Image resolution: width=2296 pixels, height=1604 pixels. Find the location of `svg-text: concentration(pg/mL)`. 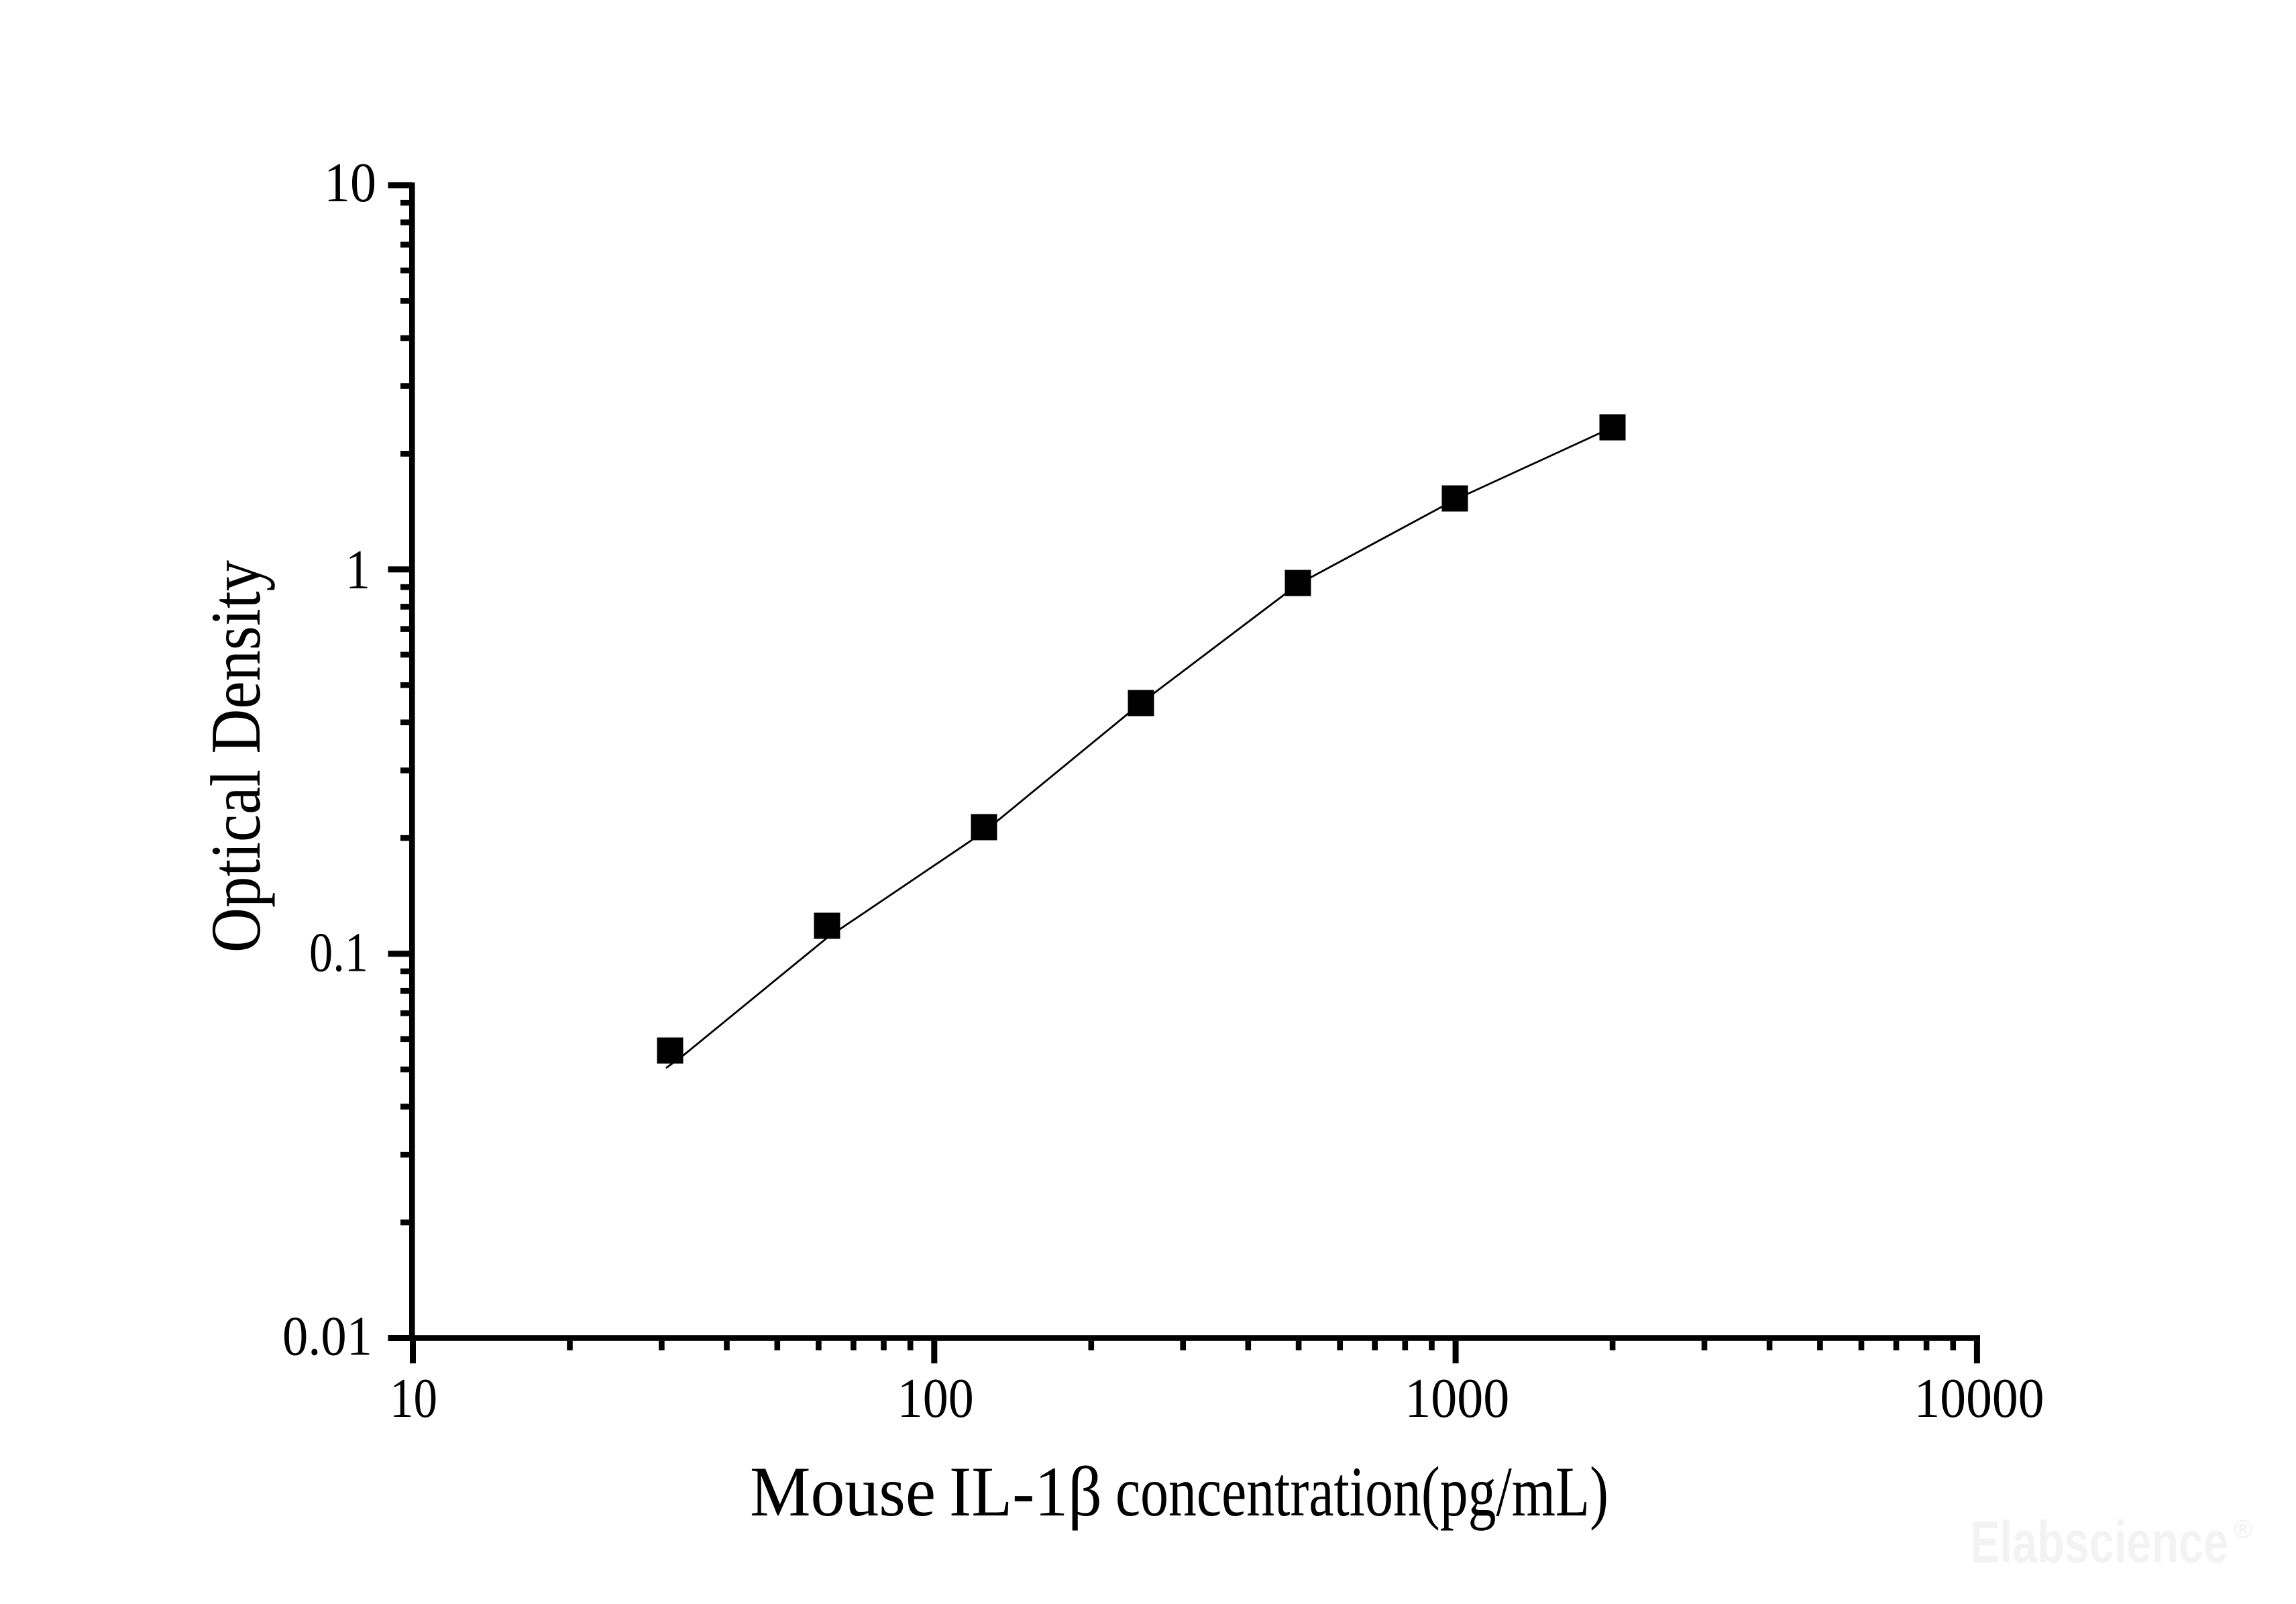

svg-text: concentration(pg/mL) is located at coordinates (1361, 1491).